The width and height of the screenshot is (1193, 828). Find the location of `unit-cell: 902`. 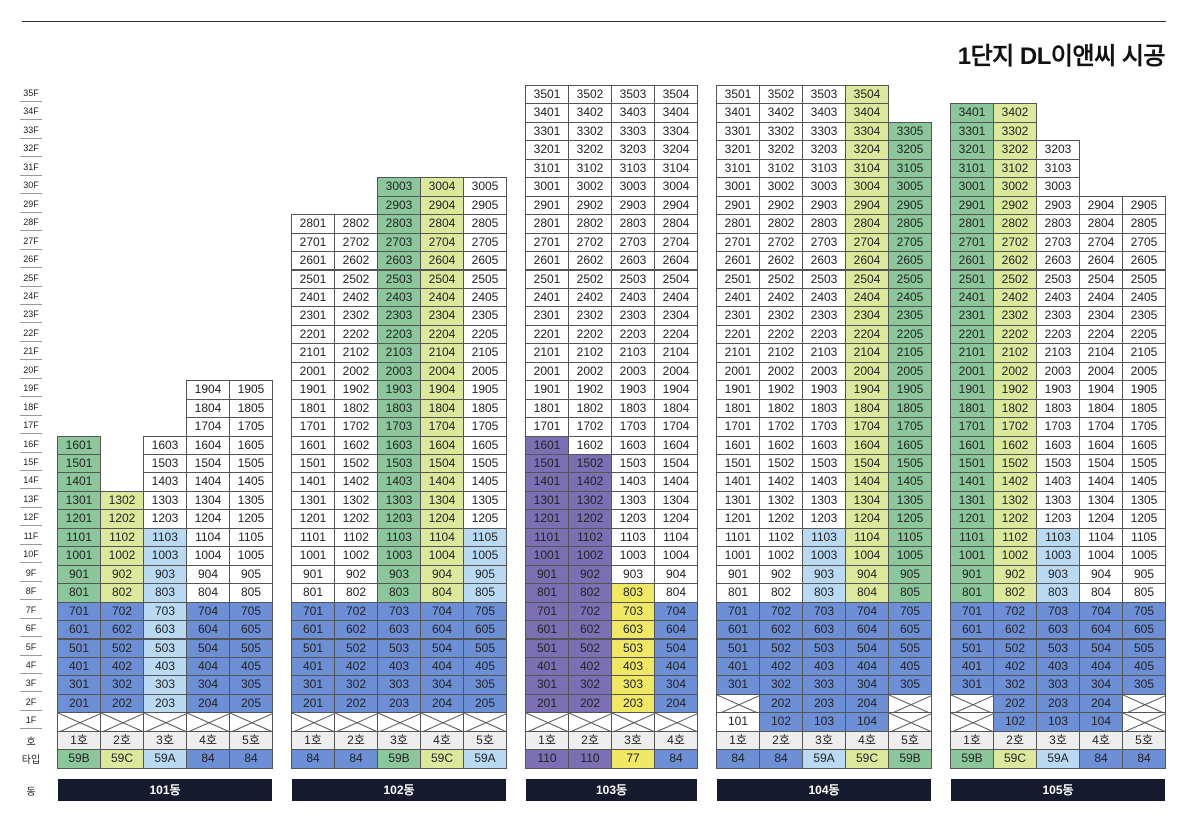

unit-cell: 902 is located at coordinates (356, 574).